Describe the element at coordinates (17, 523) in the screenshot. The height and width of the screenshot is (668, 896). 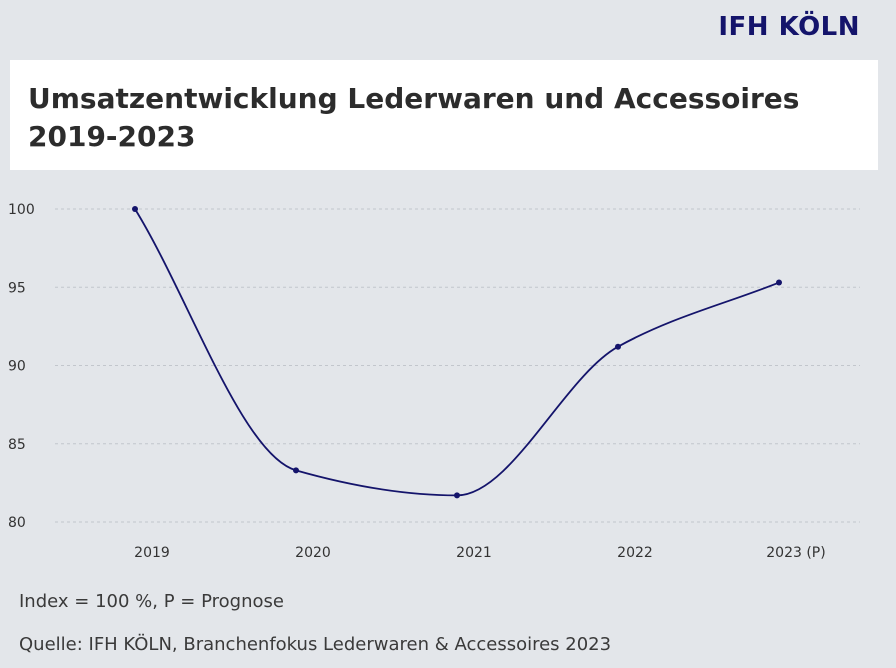
I see `y-tick-label: 80` at that location.